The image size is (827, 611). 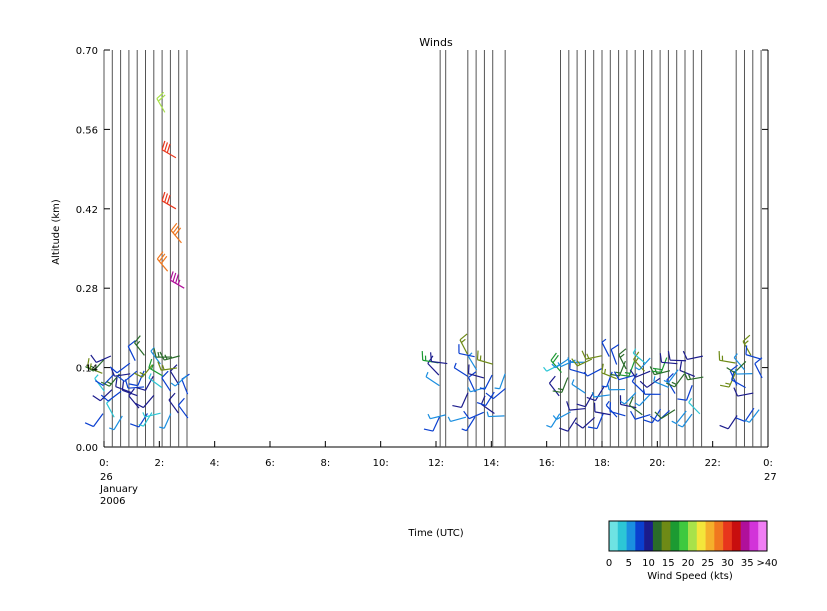 What do you see at coordinates (692, 544) in the screenshot?
I see `wind-speed-colorbar: 0 5 10 15 20 25 30 35 >40` at bounding box center [692, 544].